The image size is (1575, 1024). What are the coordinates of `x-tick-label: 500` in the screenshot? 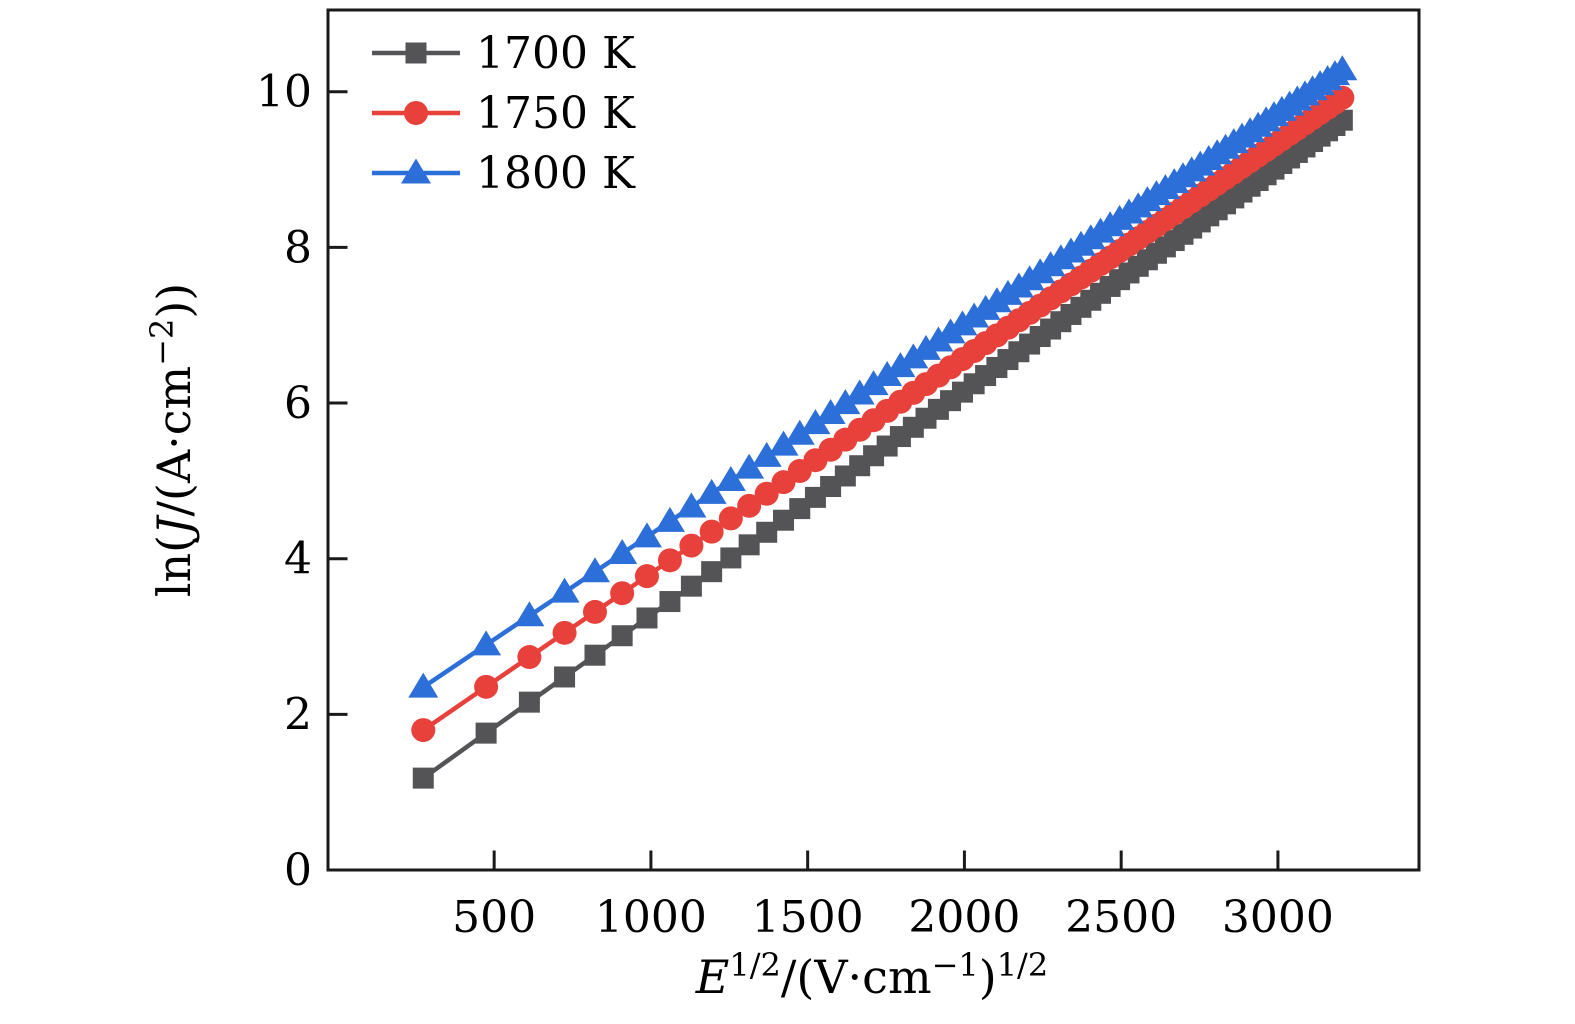 It's located at (494, 917).